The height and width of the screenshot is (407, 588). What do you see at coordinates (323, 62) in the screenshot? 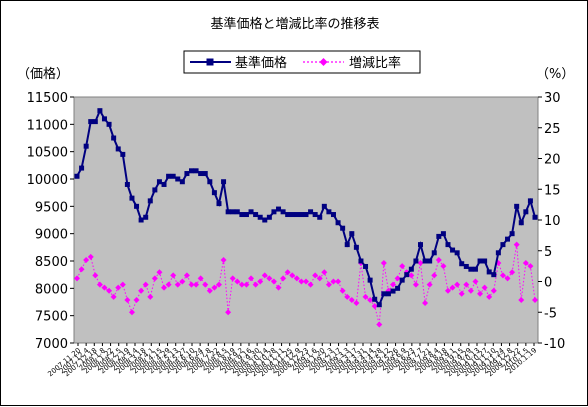
I see `legend-marker-rate` at bounding box center [323, 62].